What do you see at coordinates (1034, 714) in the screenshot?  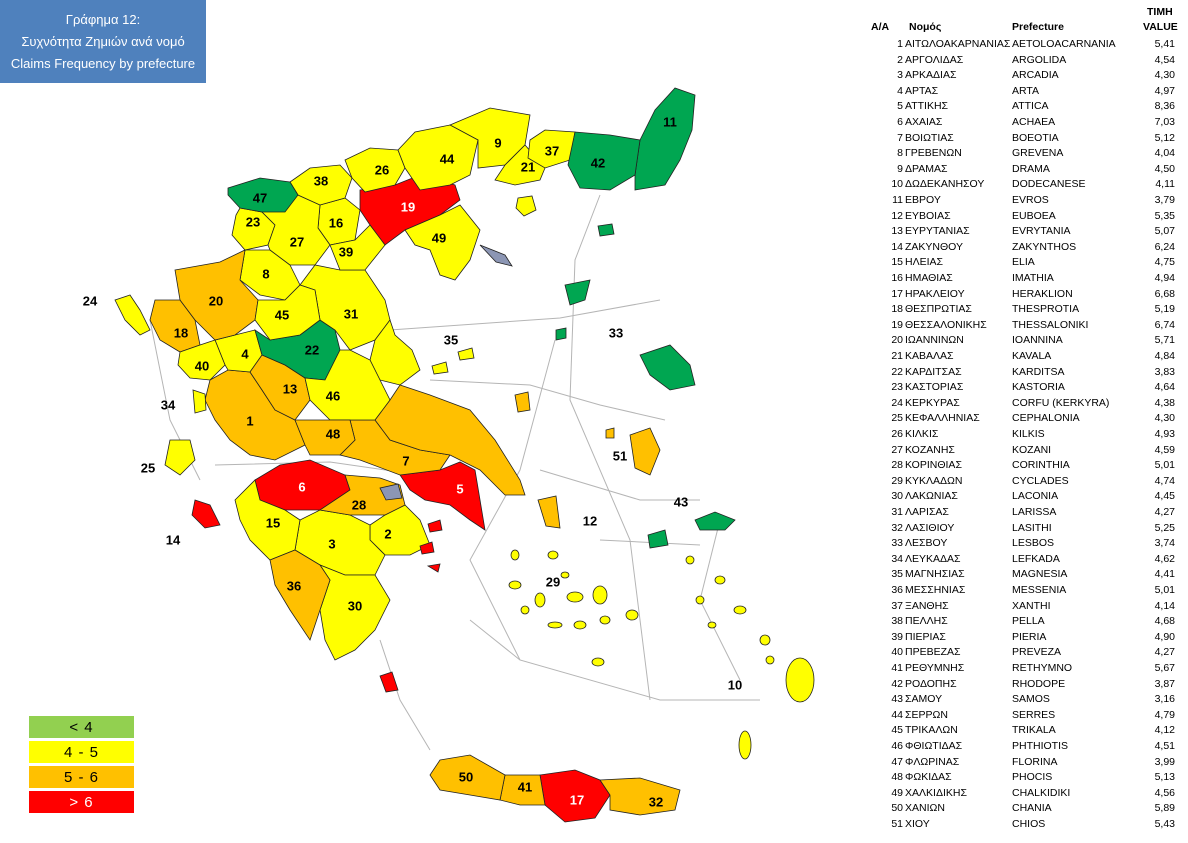 I see `row-prefecture: SERRES` at bounding box center [1034, 714].